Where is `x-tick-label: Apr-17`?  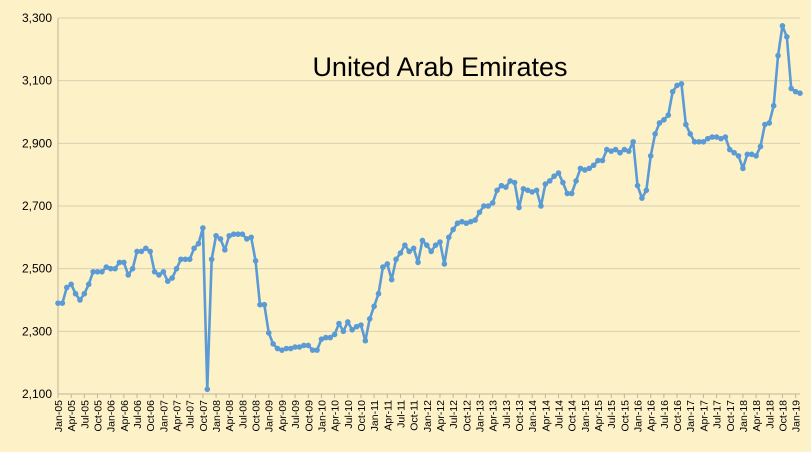 x-tick-label: Apr-17 is located at coordinates (704, 416).